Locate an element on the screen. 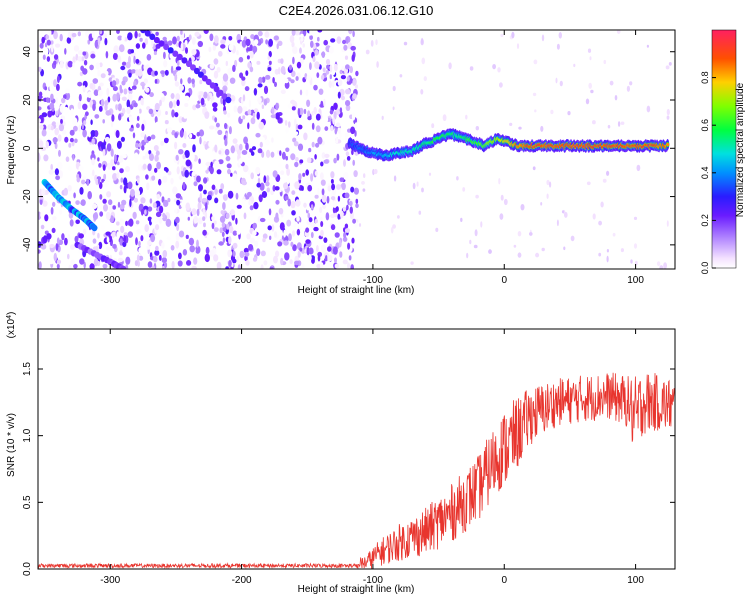 The image size is (750, 600). y-tick-label: 20 is located at coordinates (27, 100).